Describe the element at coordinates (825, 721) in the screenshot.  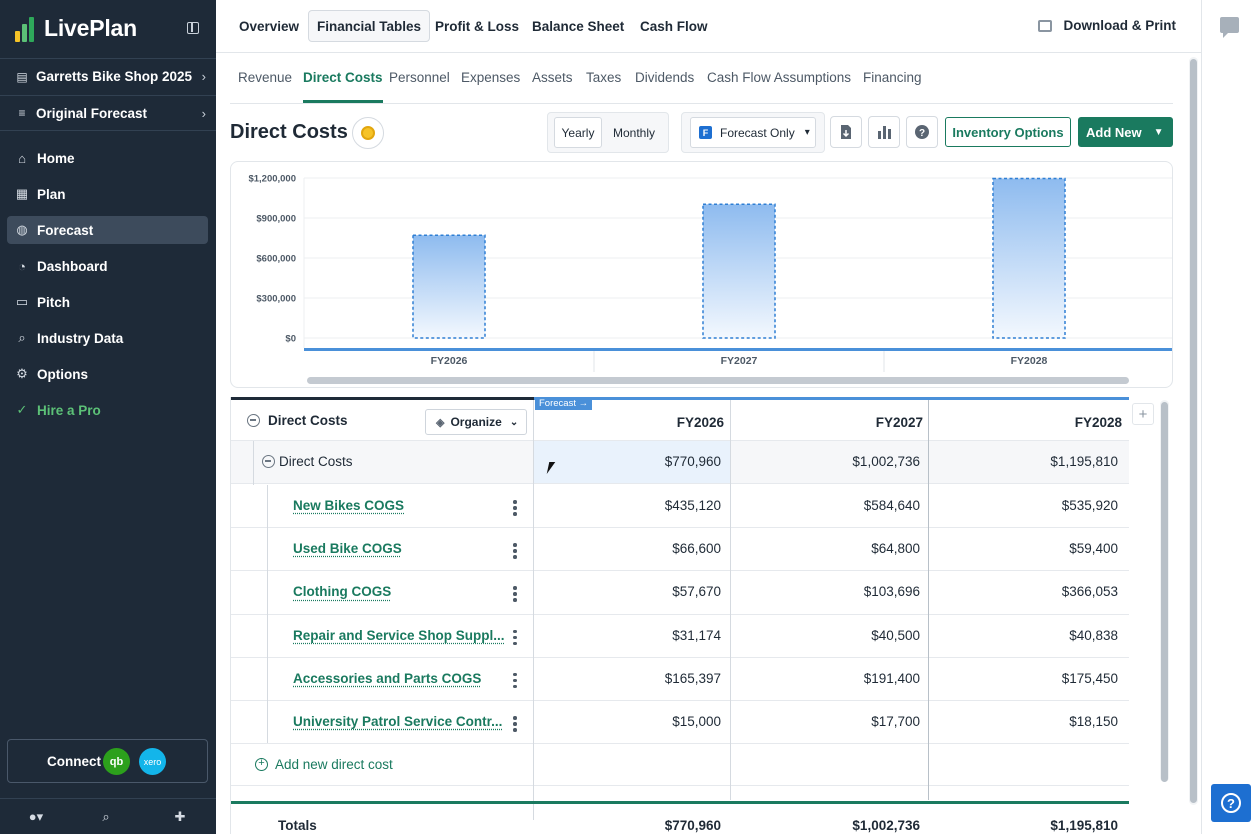
I see `cell-value-fy2027: $17,700` at that location.